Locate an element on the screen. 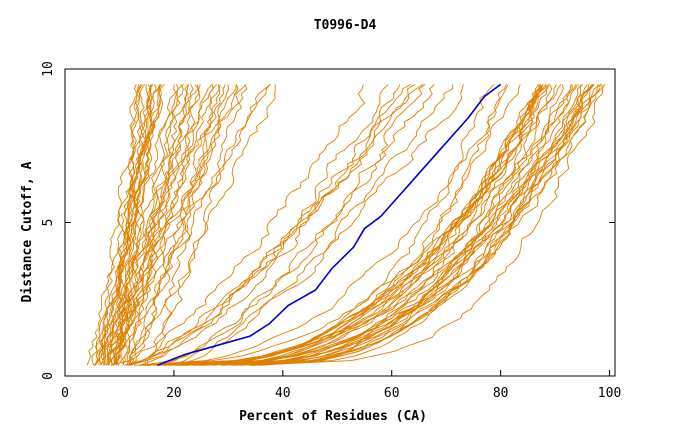 This screenshot has height=440, width=680. y-tick-label: 0 is located at coordinates (48, 376).